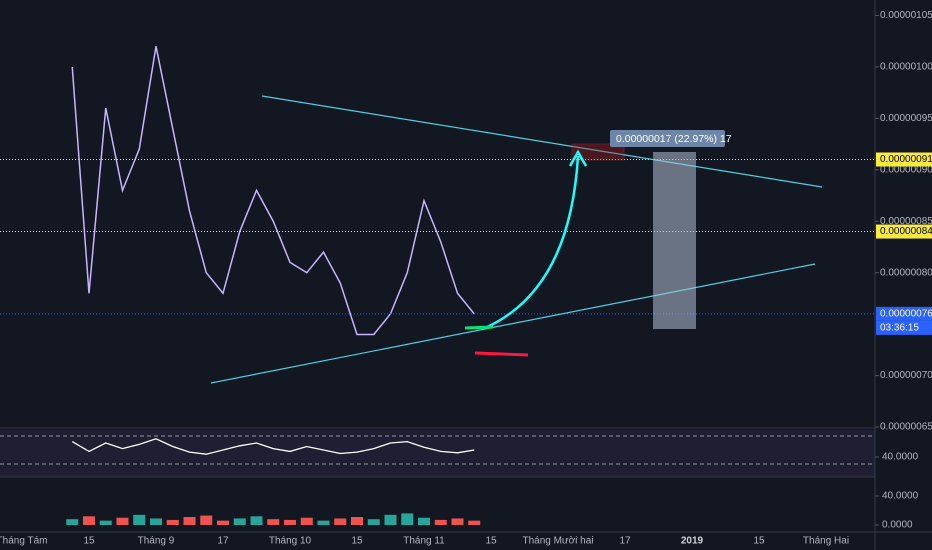 The width and height of the screenshot is (932, 550). Describe the element at coordinates (906, 272) in the screenshot. I see `y-tick-label: 0.00000080` at that location.